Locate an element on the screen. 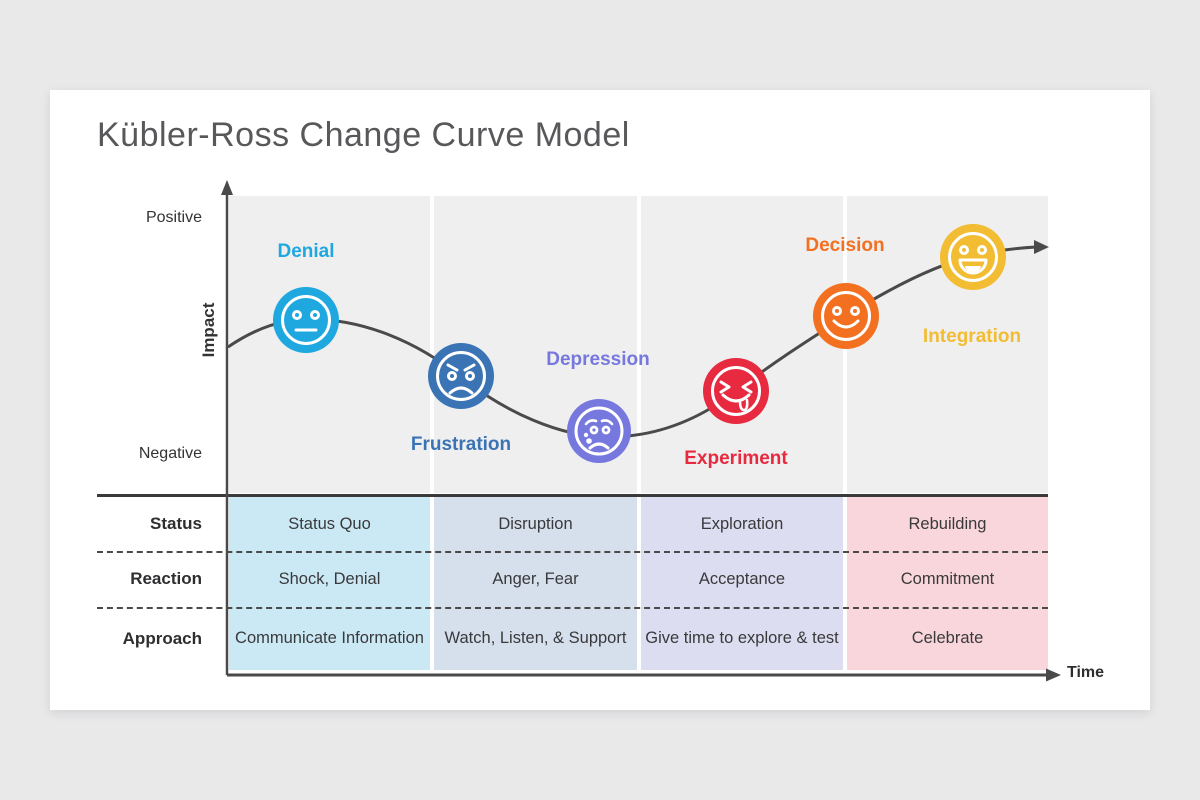  table-cell-status: Rebuilding is located at coordinates (947, 523).